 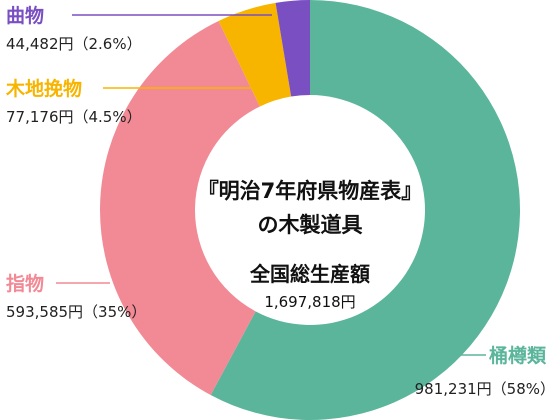 What do you see at coordinates (310, 245) in the screenshot?
I see `center-text: 『明治7年府県物産表』 の木製道具 全国総生産額 1,697,818円` at bounding box center [310, 245].